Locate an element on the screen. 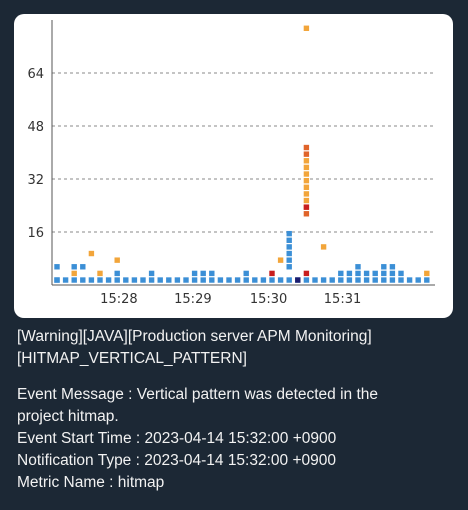  spacer is located at coordinates (237, 377).